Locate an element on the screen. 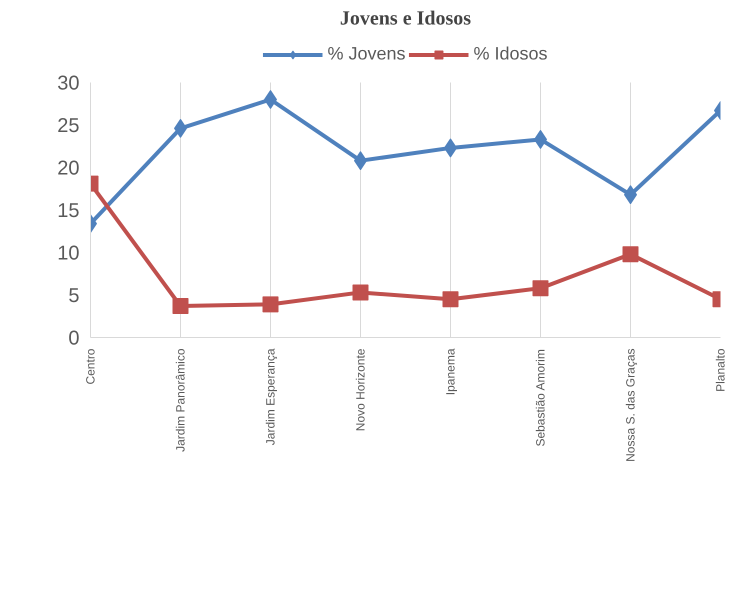  y-tick-label: 20 is located at coordinates (68, 169).